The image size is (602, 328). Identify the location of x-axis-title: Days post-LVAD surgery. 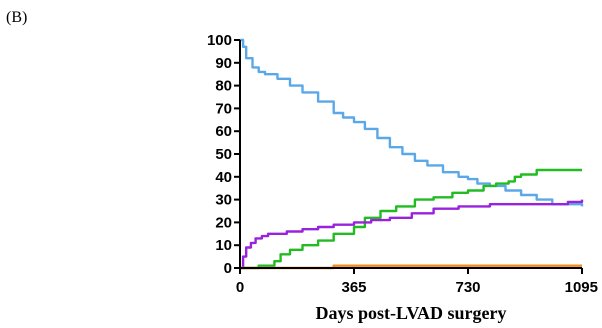
(410, 313).